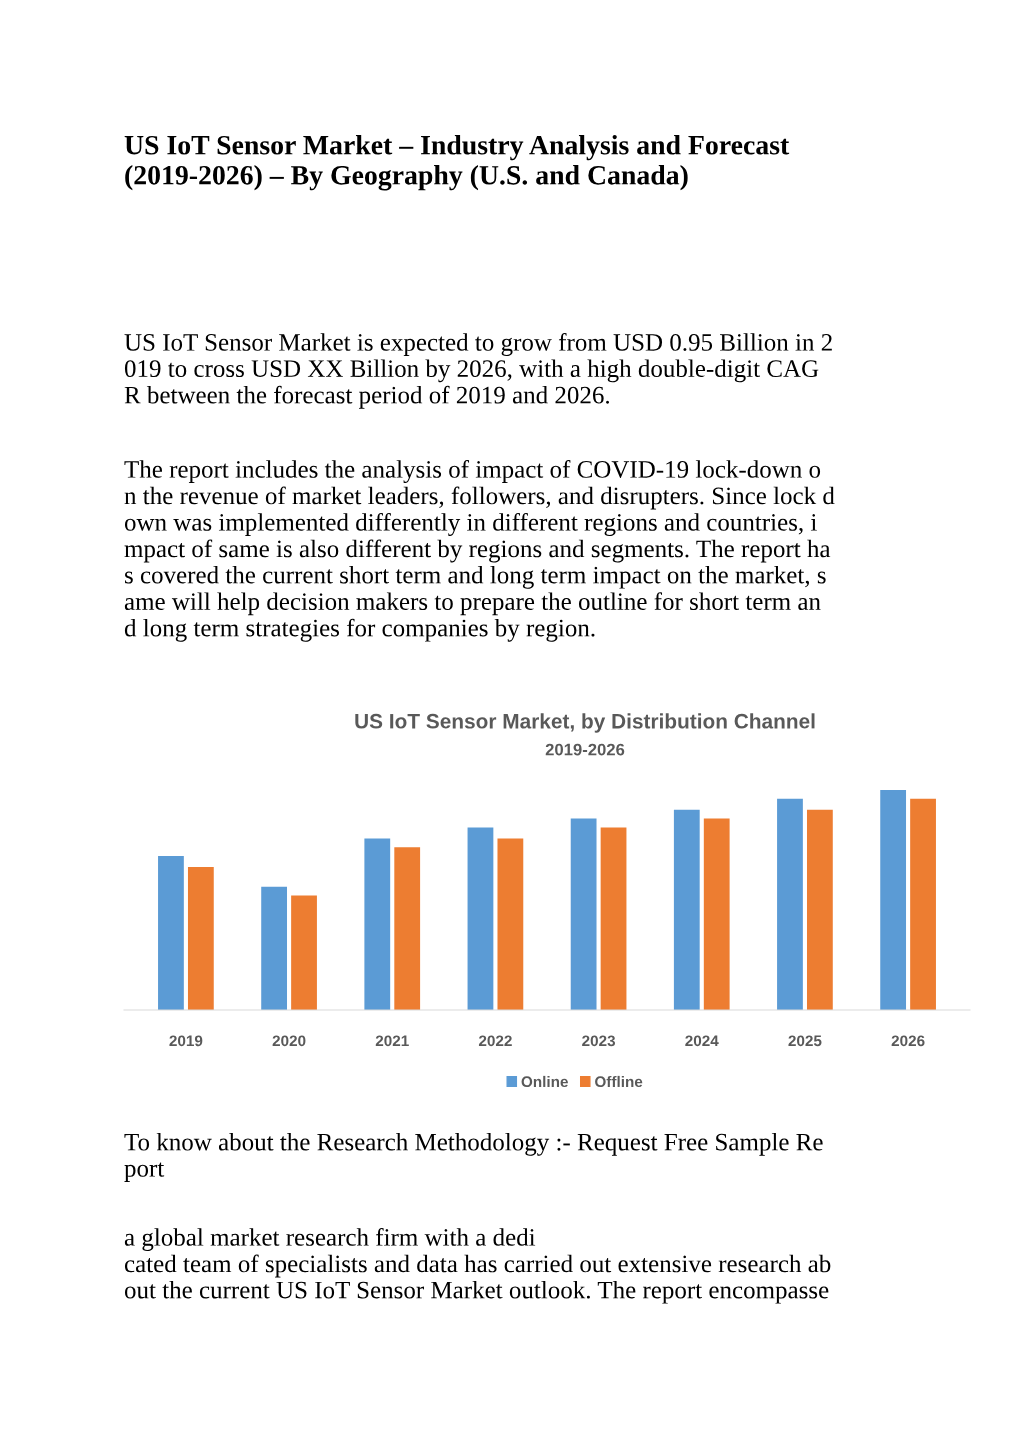  Describe the element at coordinates (186, 1041) in the screenshot. I see `x-tick-label: 2019` at that location.